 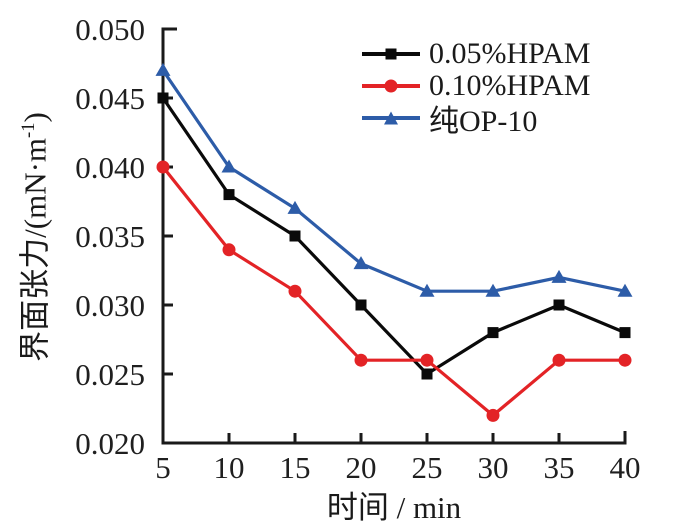 I want to click on legend-entry-010-hpam: 0.10%HPAM, so click(x=476, y=85).